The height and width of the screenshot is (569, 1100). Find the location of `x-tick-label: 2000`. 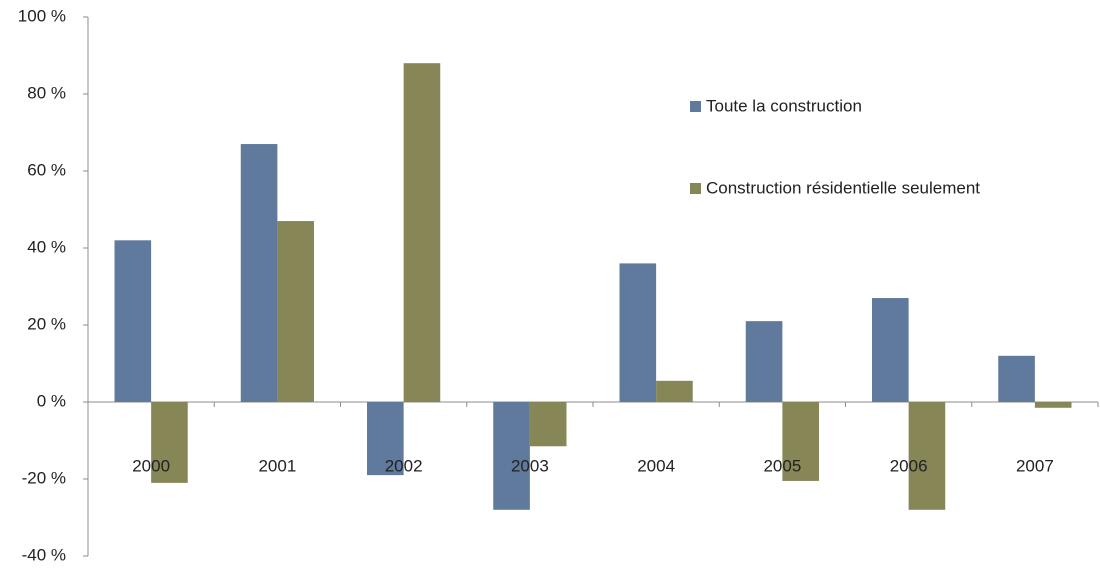

x-tick-label: 2000 is located at coordinates (151, 465).